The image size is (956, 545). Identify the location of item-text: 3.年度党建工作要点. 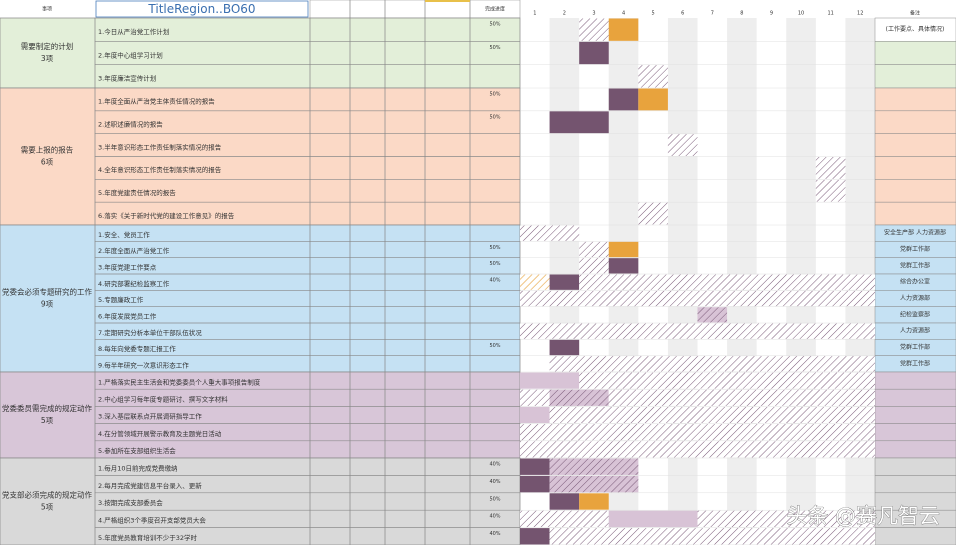
(127, 266).